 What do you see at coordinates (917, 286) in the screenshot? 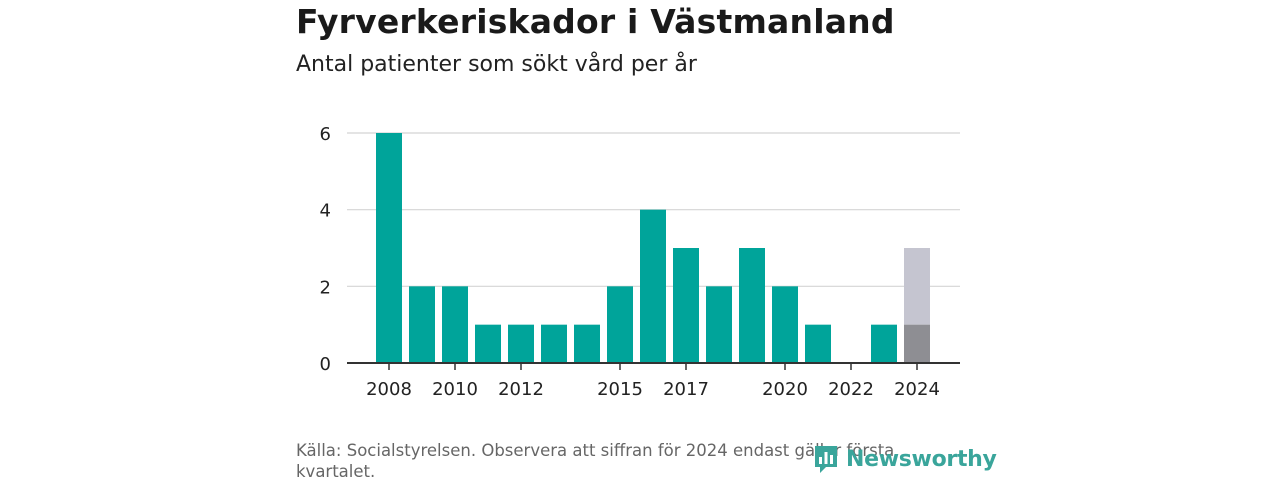
I see `bar-remainder` at bounding box center [917, 286].